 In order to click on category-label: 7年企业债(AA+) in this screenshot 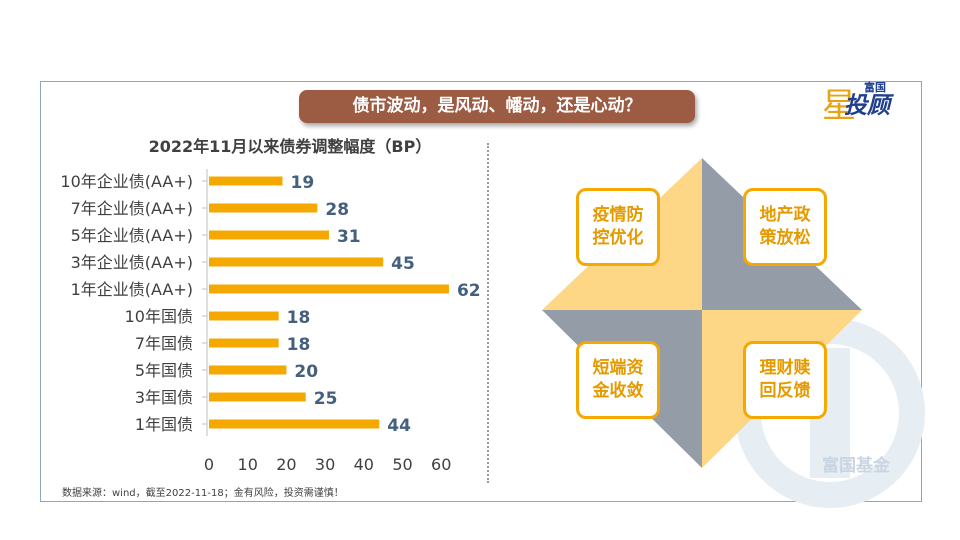, I will do `click(132, 208)`.